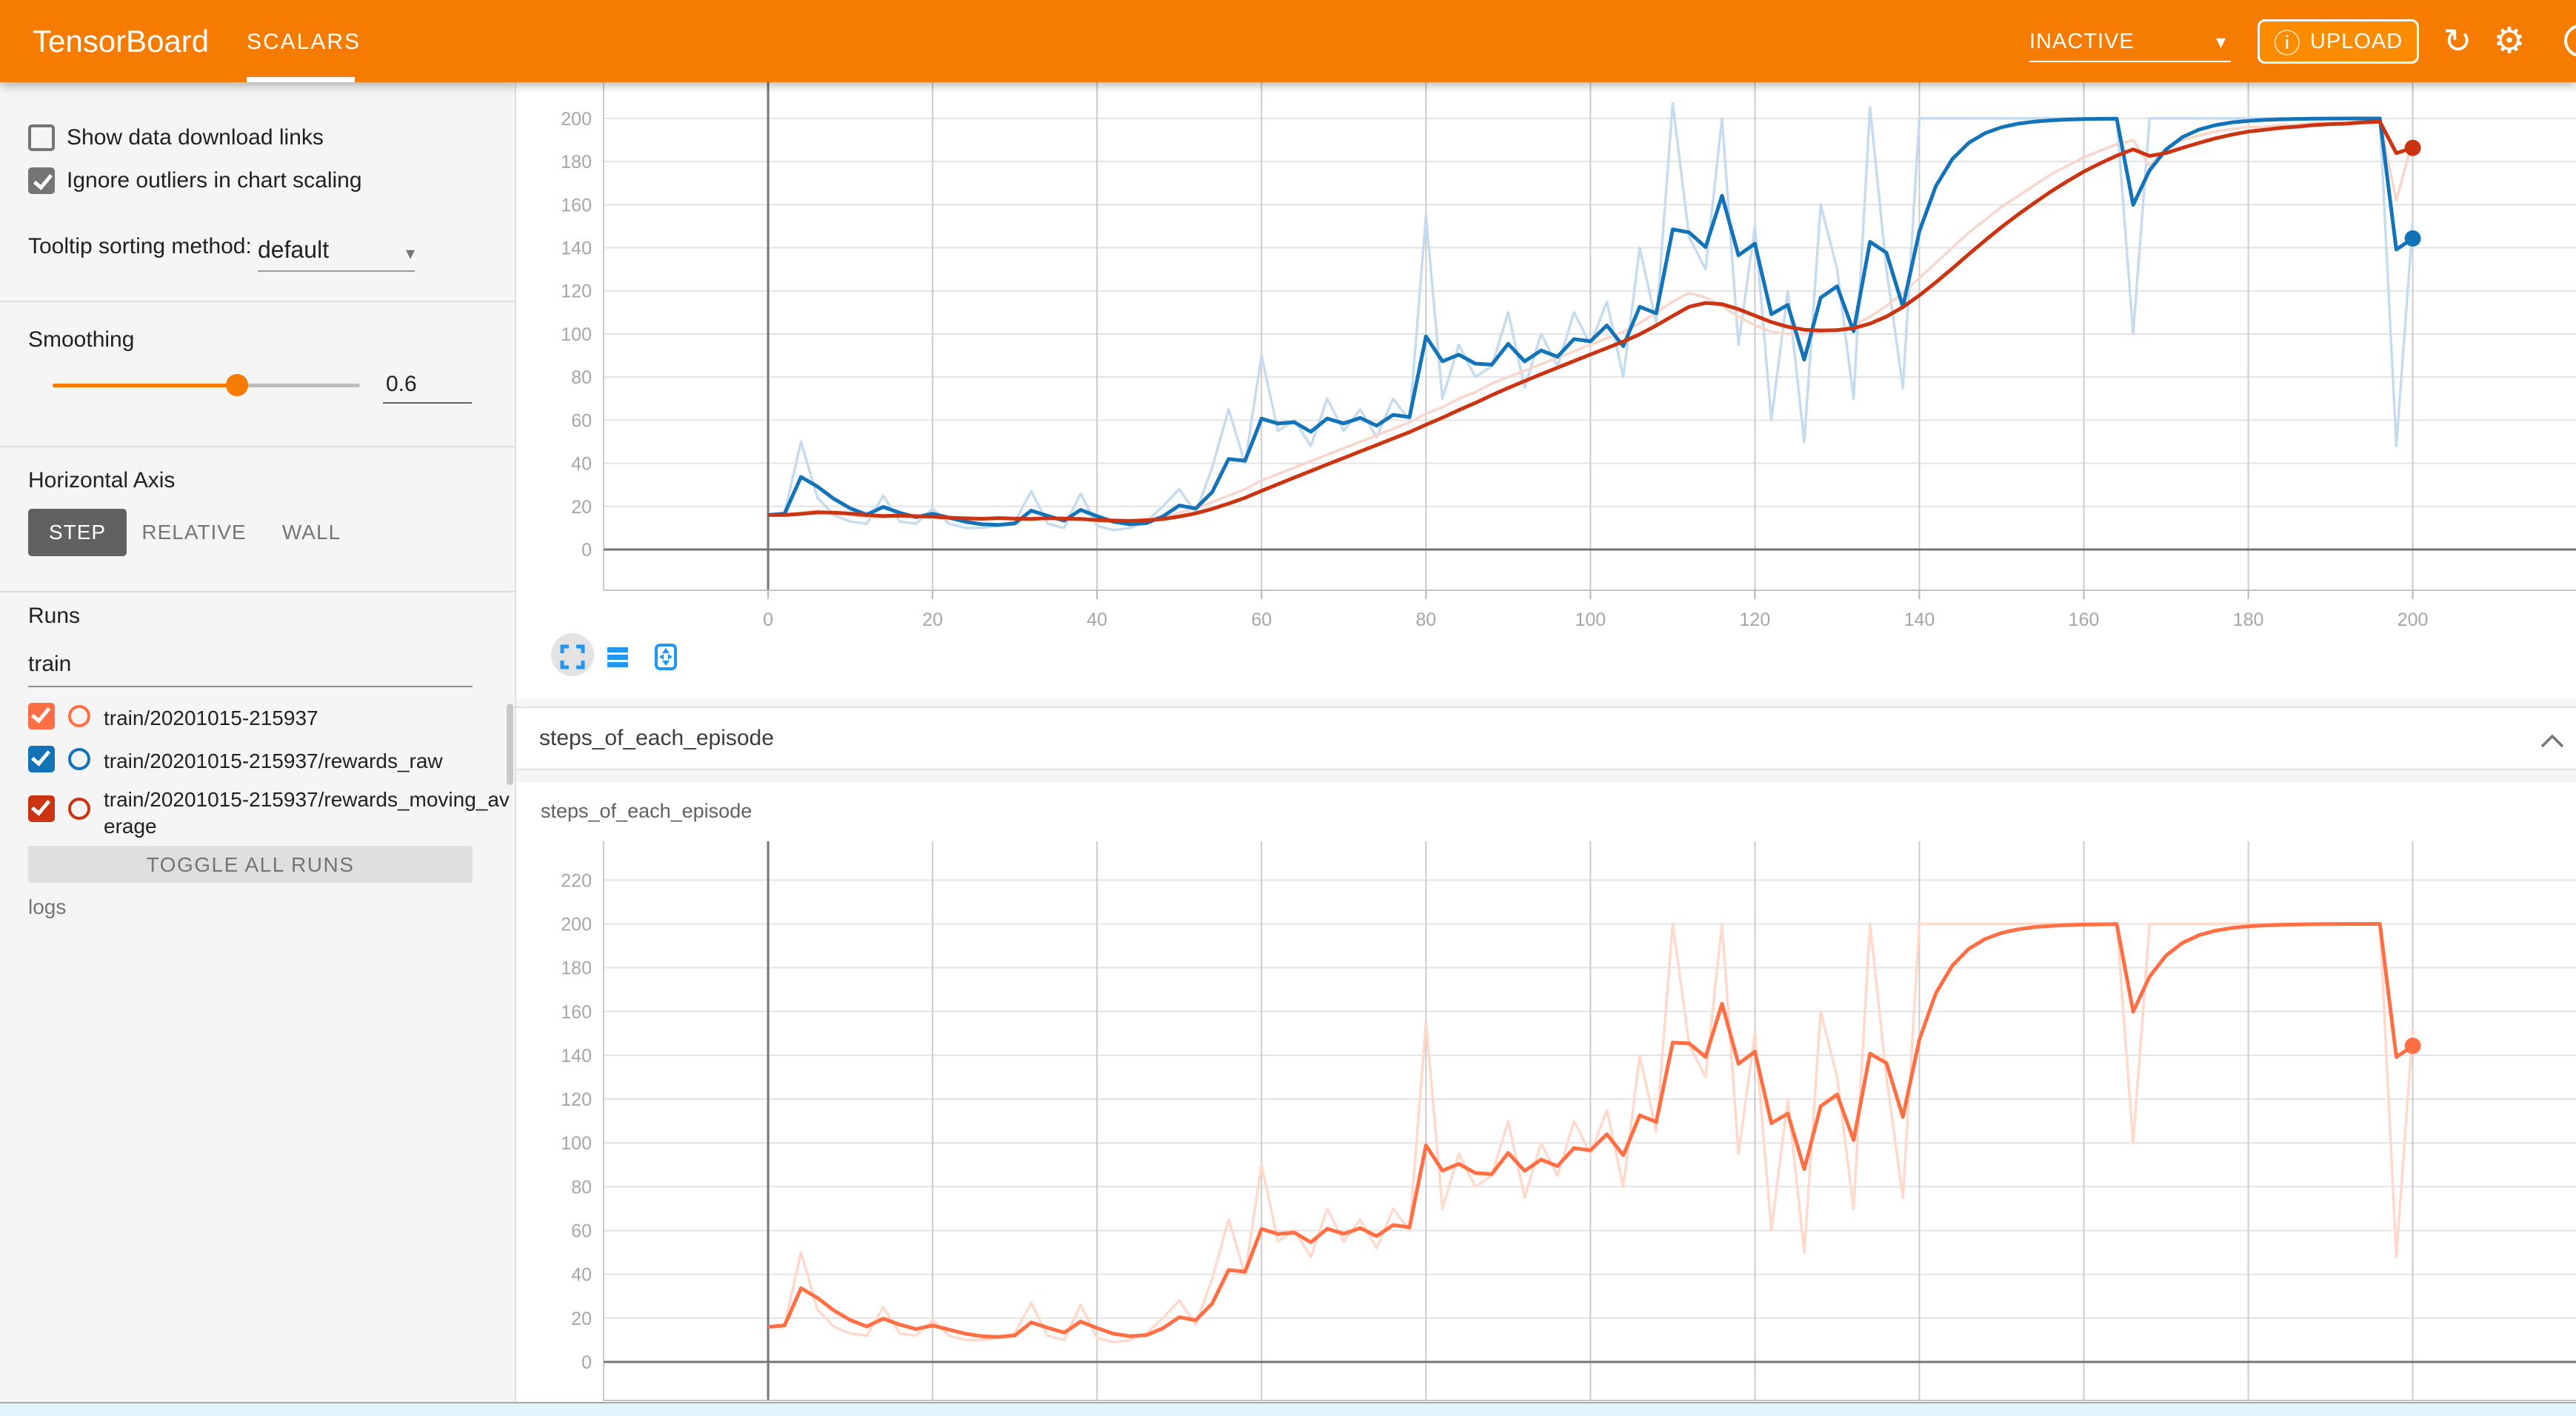 The width and height of the screenshot is (2576, 1416). Describe the element at coordinates (41, 137) in the screenshot. I see `show-data-download-links-checkbox` at that location.